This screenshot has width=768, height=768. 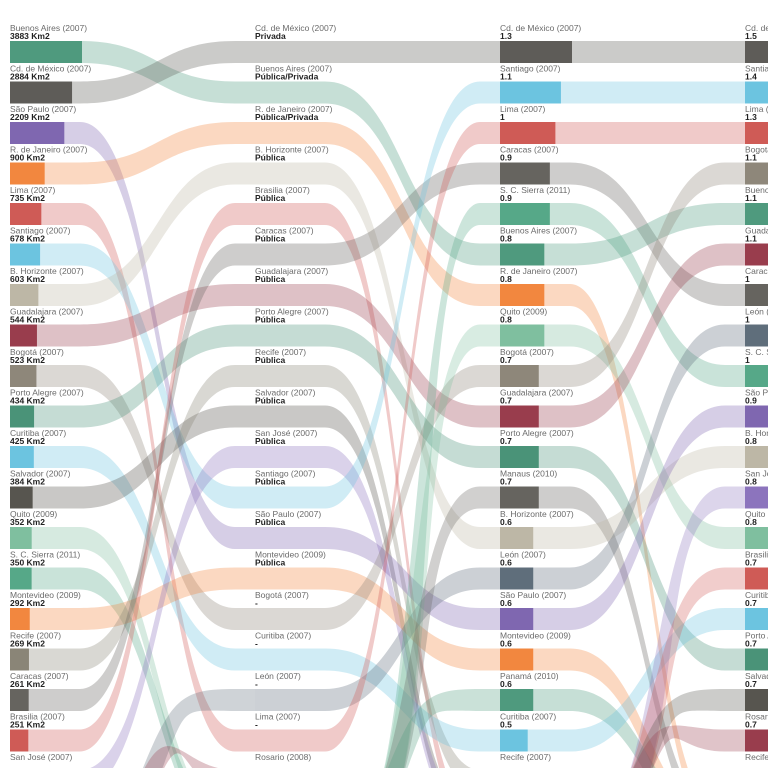 I want to click on bar-brasilia-col3, so click(x=756, y=578).